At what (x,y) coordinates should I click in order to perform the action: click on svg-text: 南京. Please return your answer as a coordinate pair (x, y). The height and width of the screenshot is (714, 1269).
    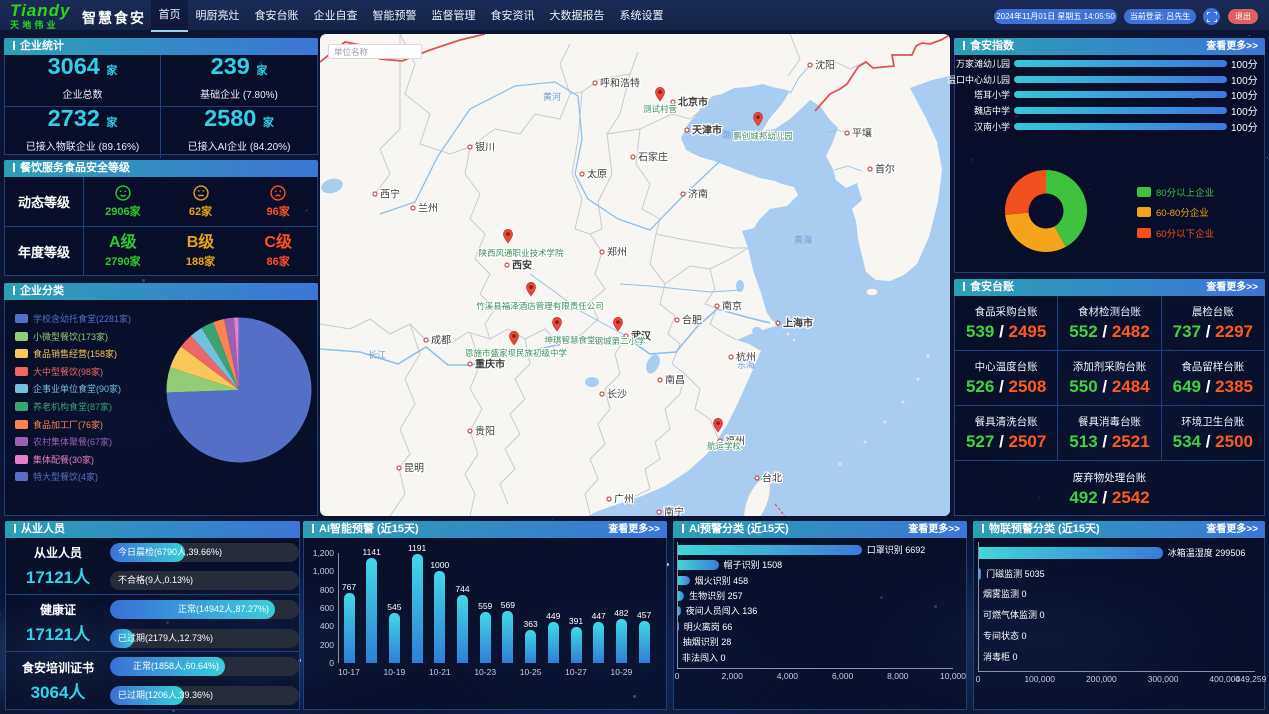
    Looking at the image, I should click on (732, 306).